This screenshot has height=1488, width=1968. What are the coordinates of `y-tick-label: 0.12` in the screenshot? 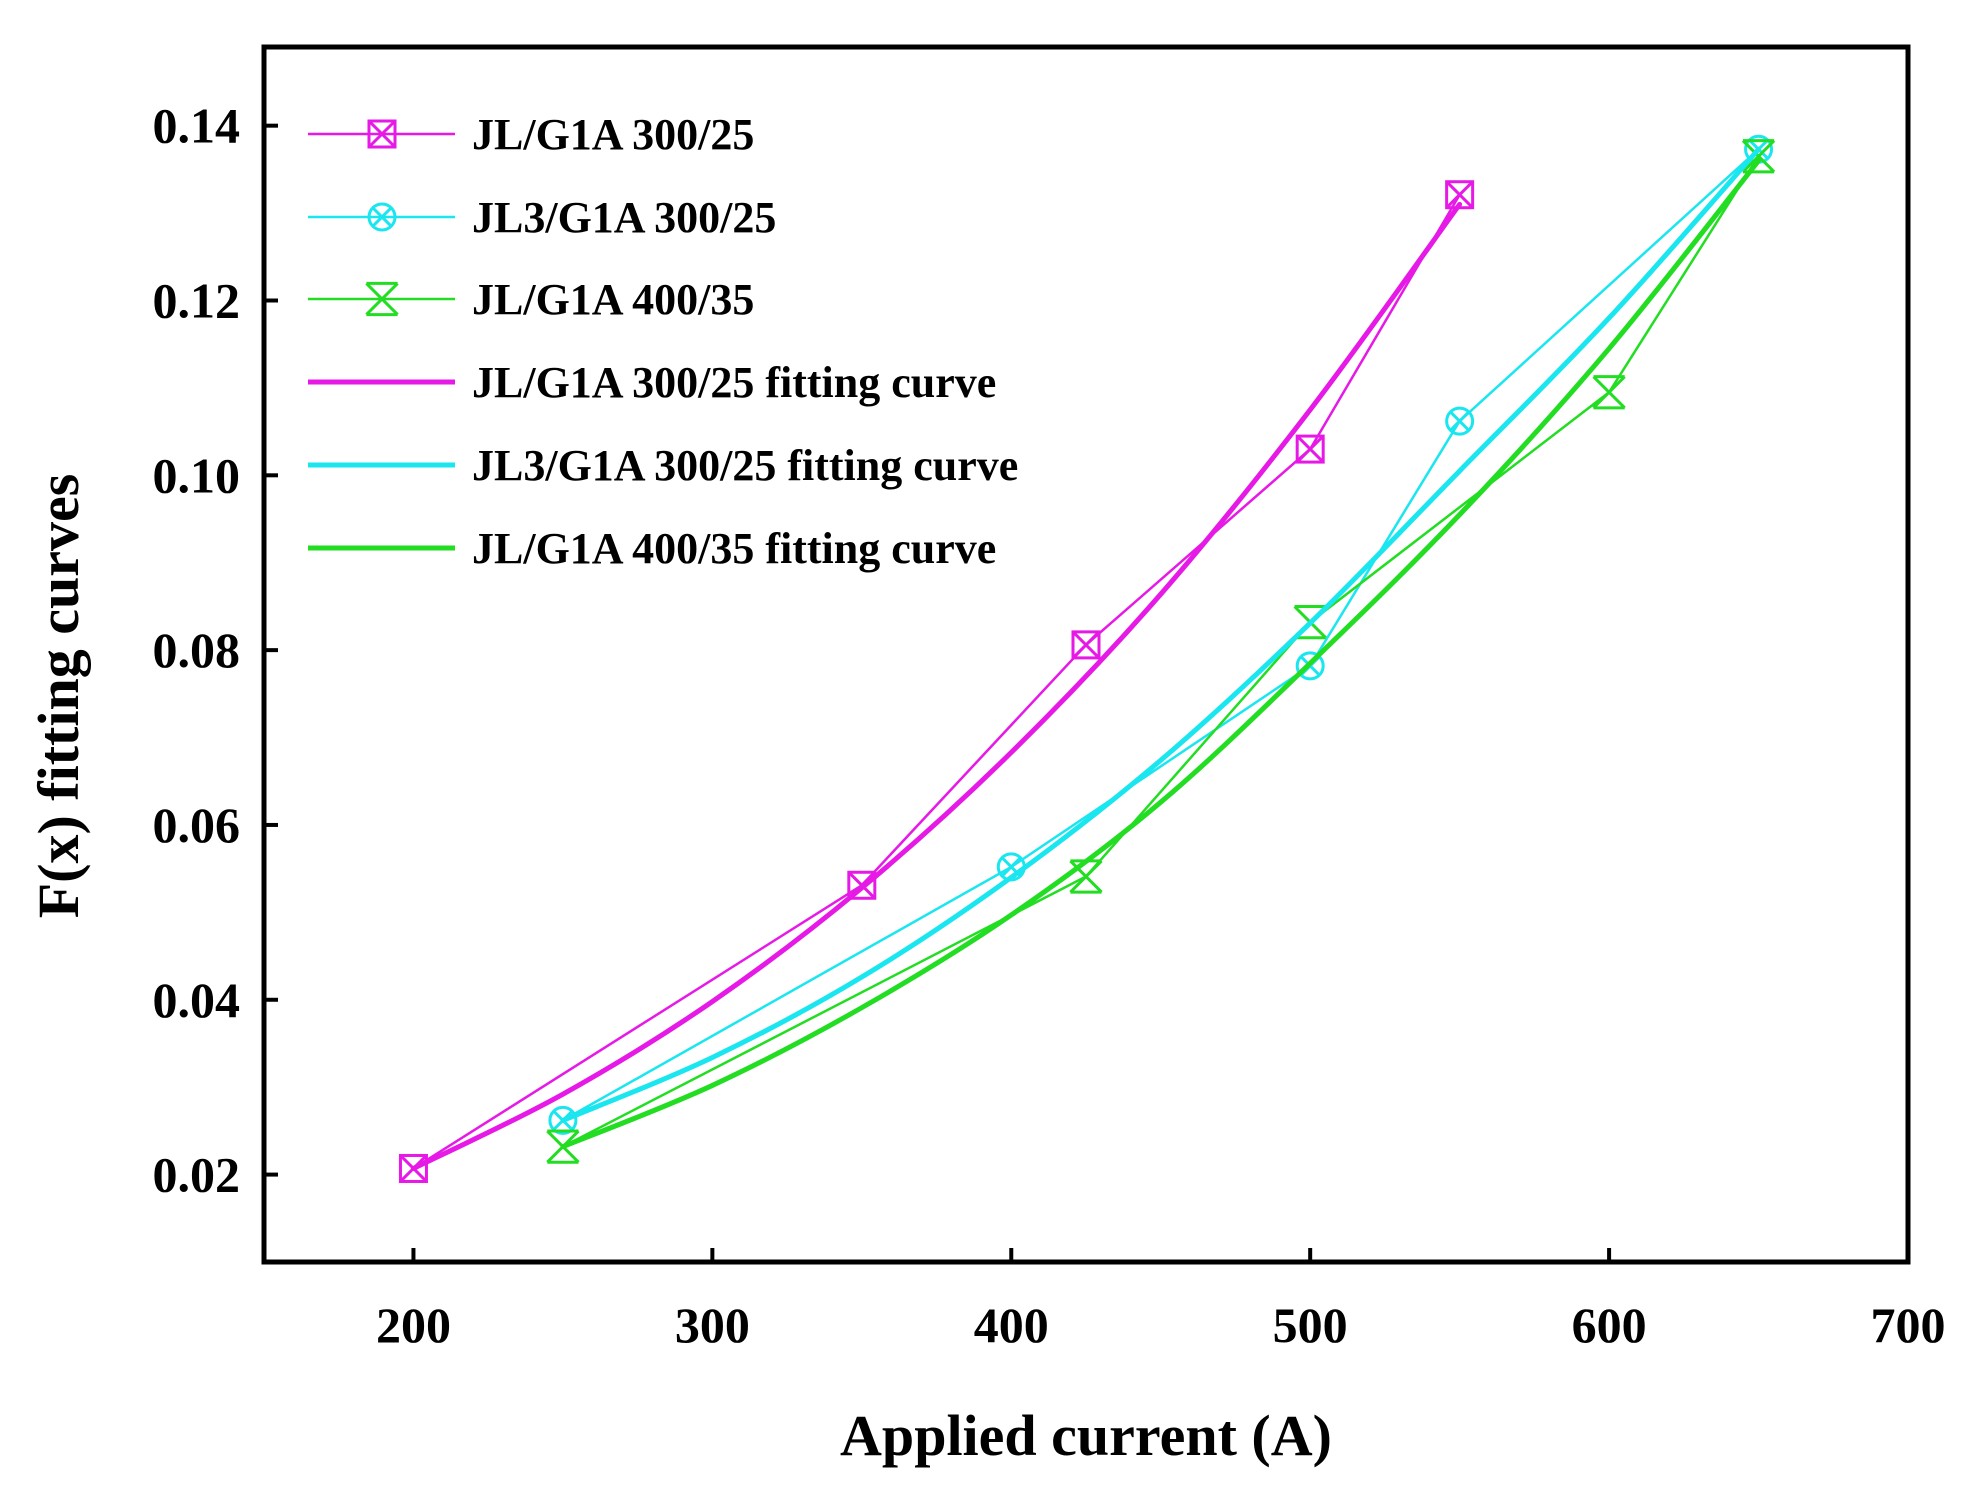 It's located at (197, 300).